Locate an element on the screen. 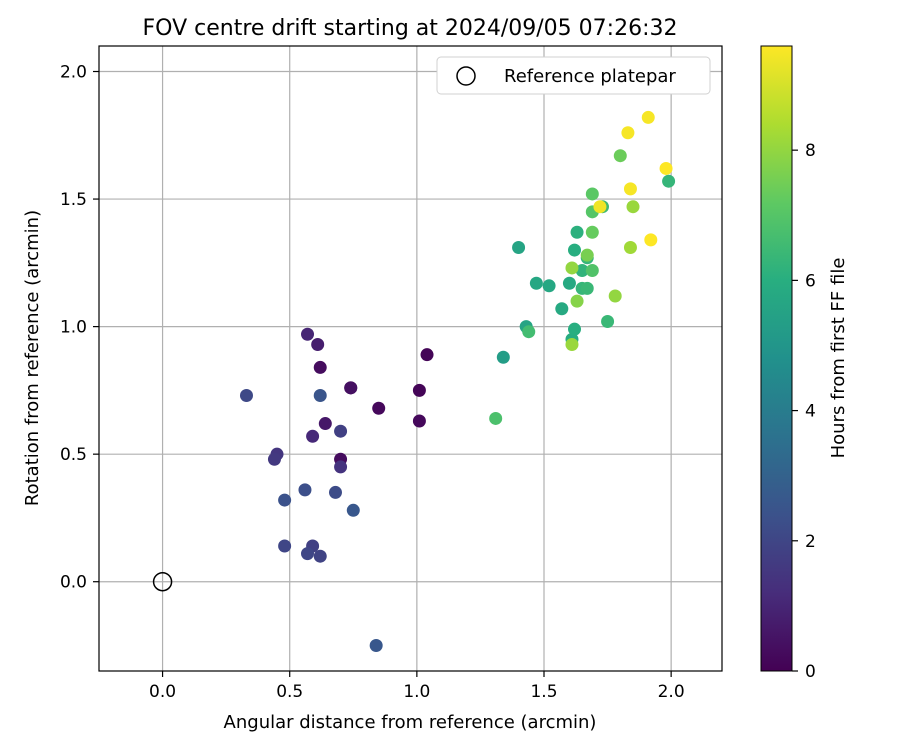 Image resolution: width=900 pixels, height=750 pixels. y-tick-label: 1.0 is located at coordinates (73, 328).